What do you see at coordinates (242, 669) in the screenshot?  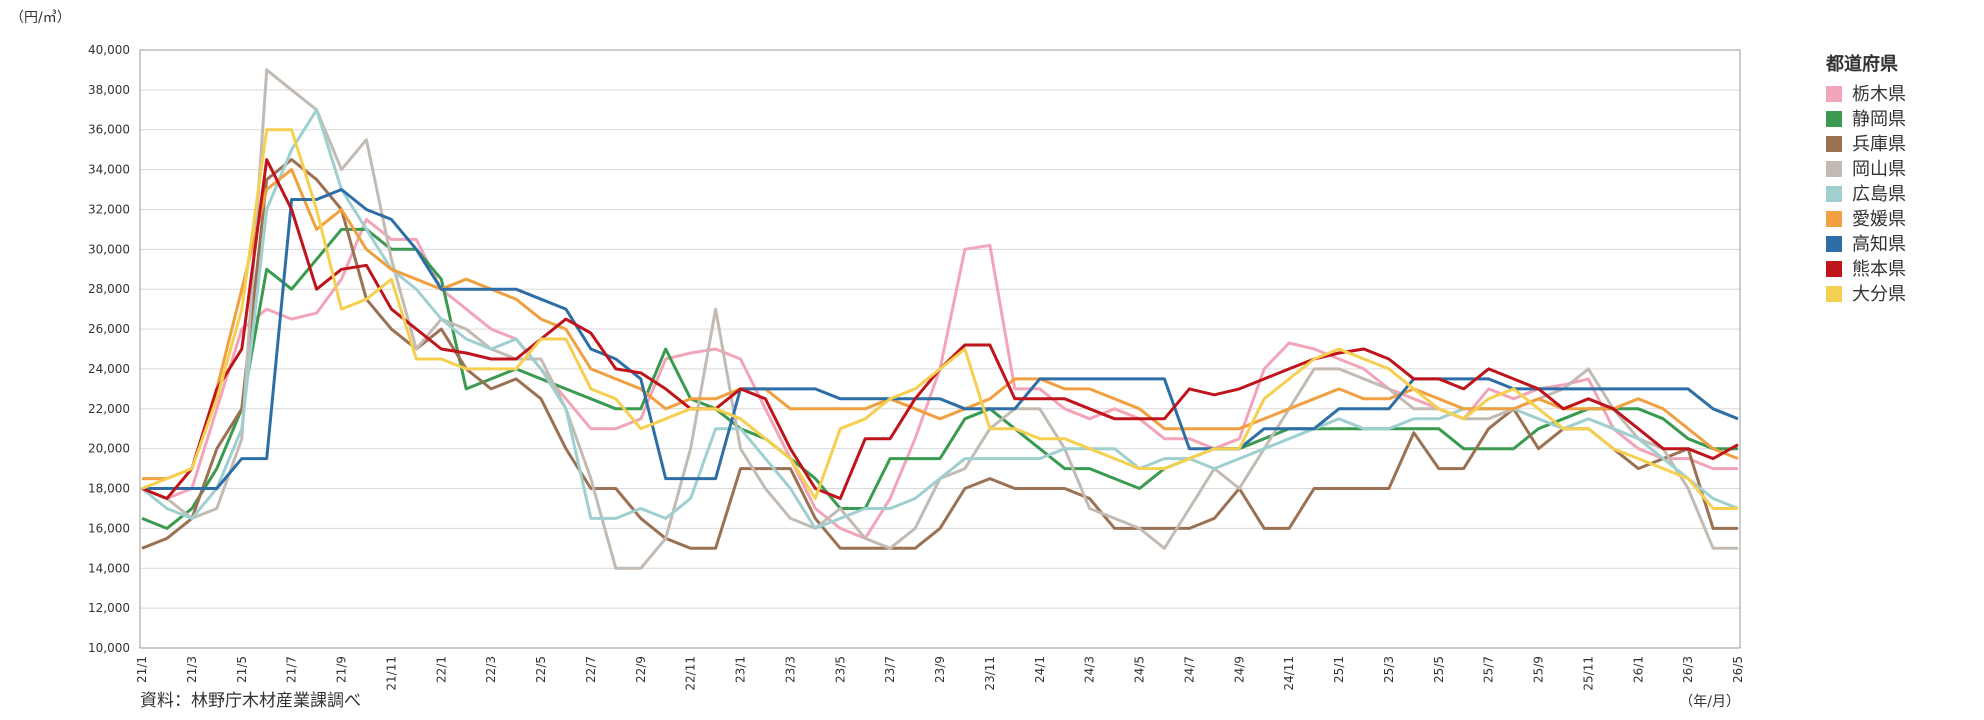 I see `x-tick-label: 21/5` at bounding box center [242, 669].